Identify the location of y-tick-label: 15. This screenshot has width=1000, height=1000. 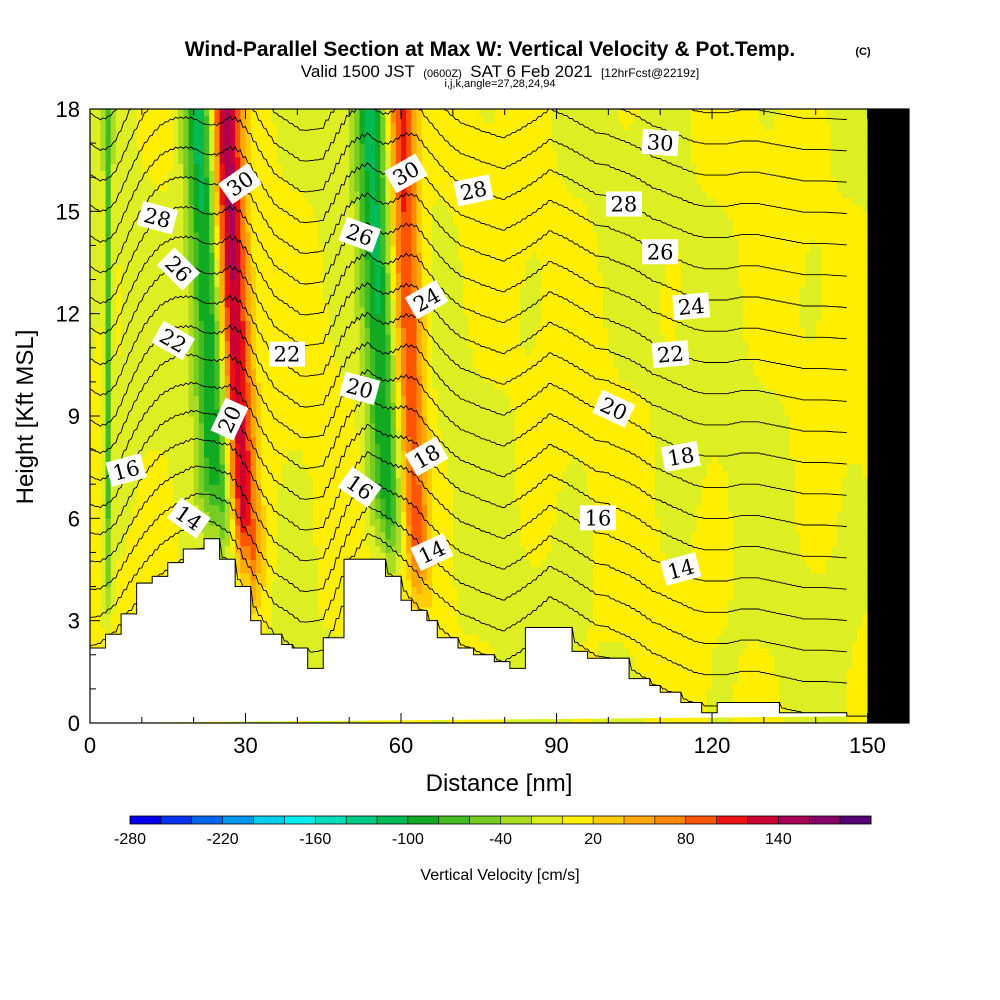
(68, 211).